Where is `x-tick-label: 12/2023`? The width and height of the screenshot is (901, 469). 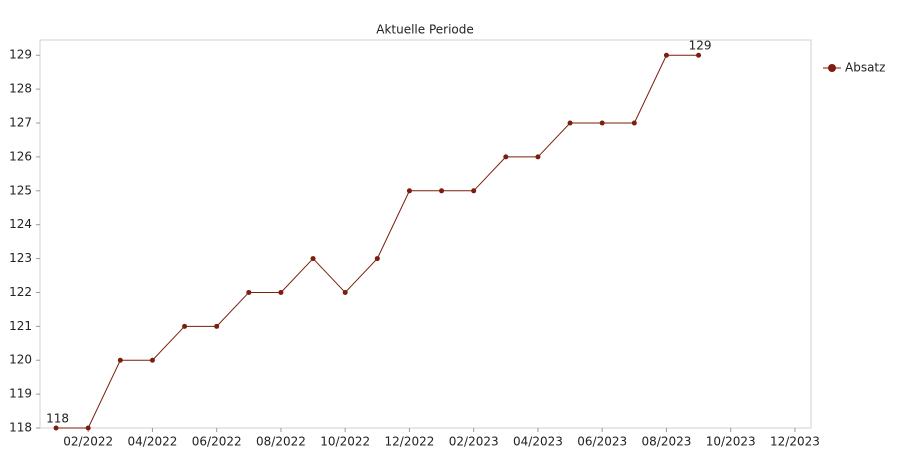 x-tick-label: 12/2023 is located at coordinates (795, 442).